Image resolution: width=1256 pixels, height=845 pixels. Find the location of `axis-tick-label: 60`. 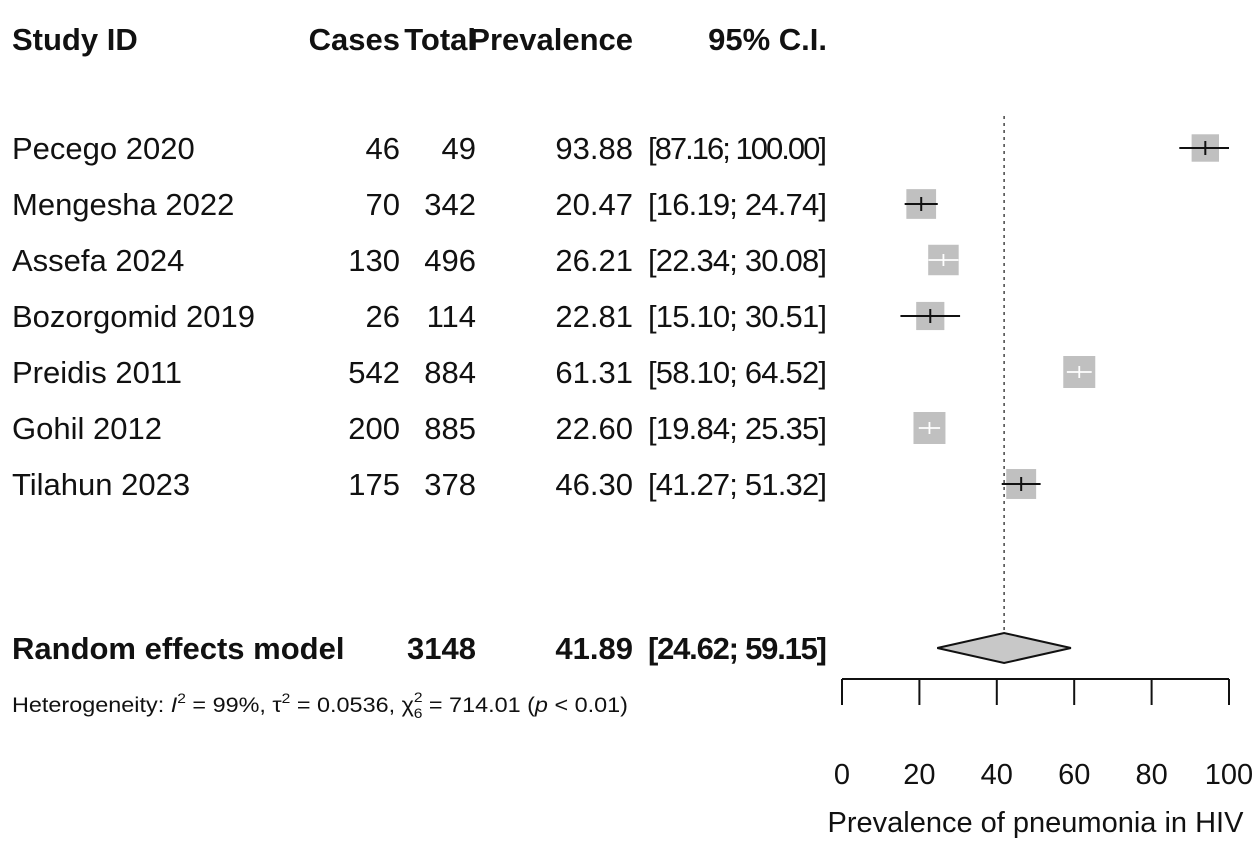

axis-tick-label: 60 is located at coordinates (1074, 775).